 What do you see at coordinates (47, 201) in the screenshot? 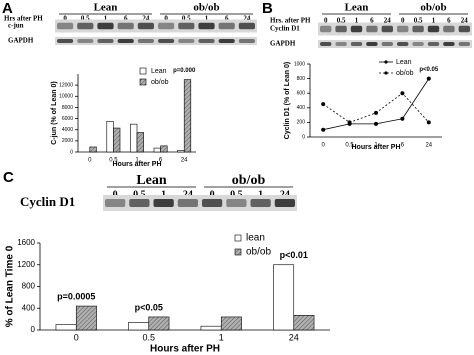
I see `blot-row-label: Cyclin D1` at bounding box center [47, 201].